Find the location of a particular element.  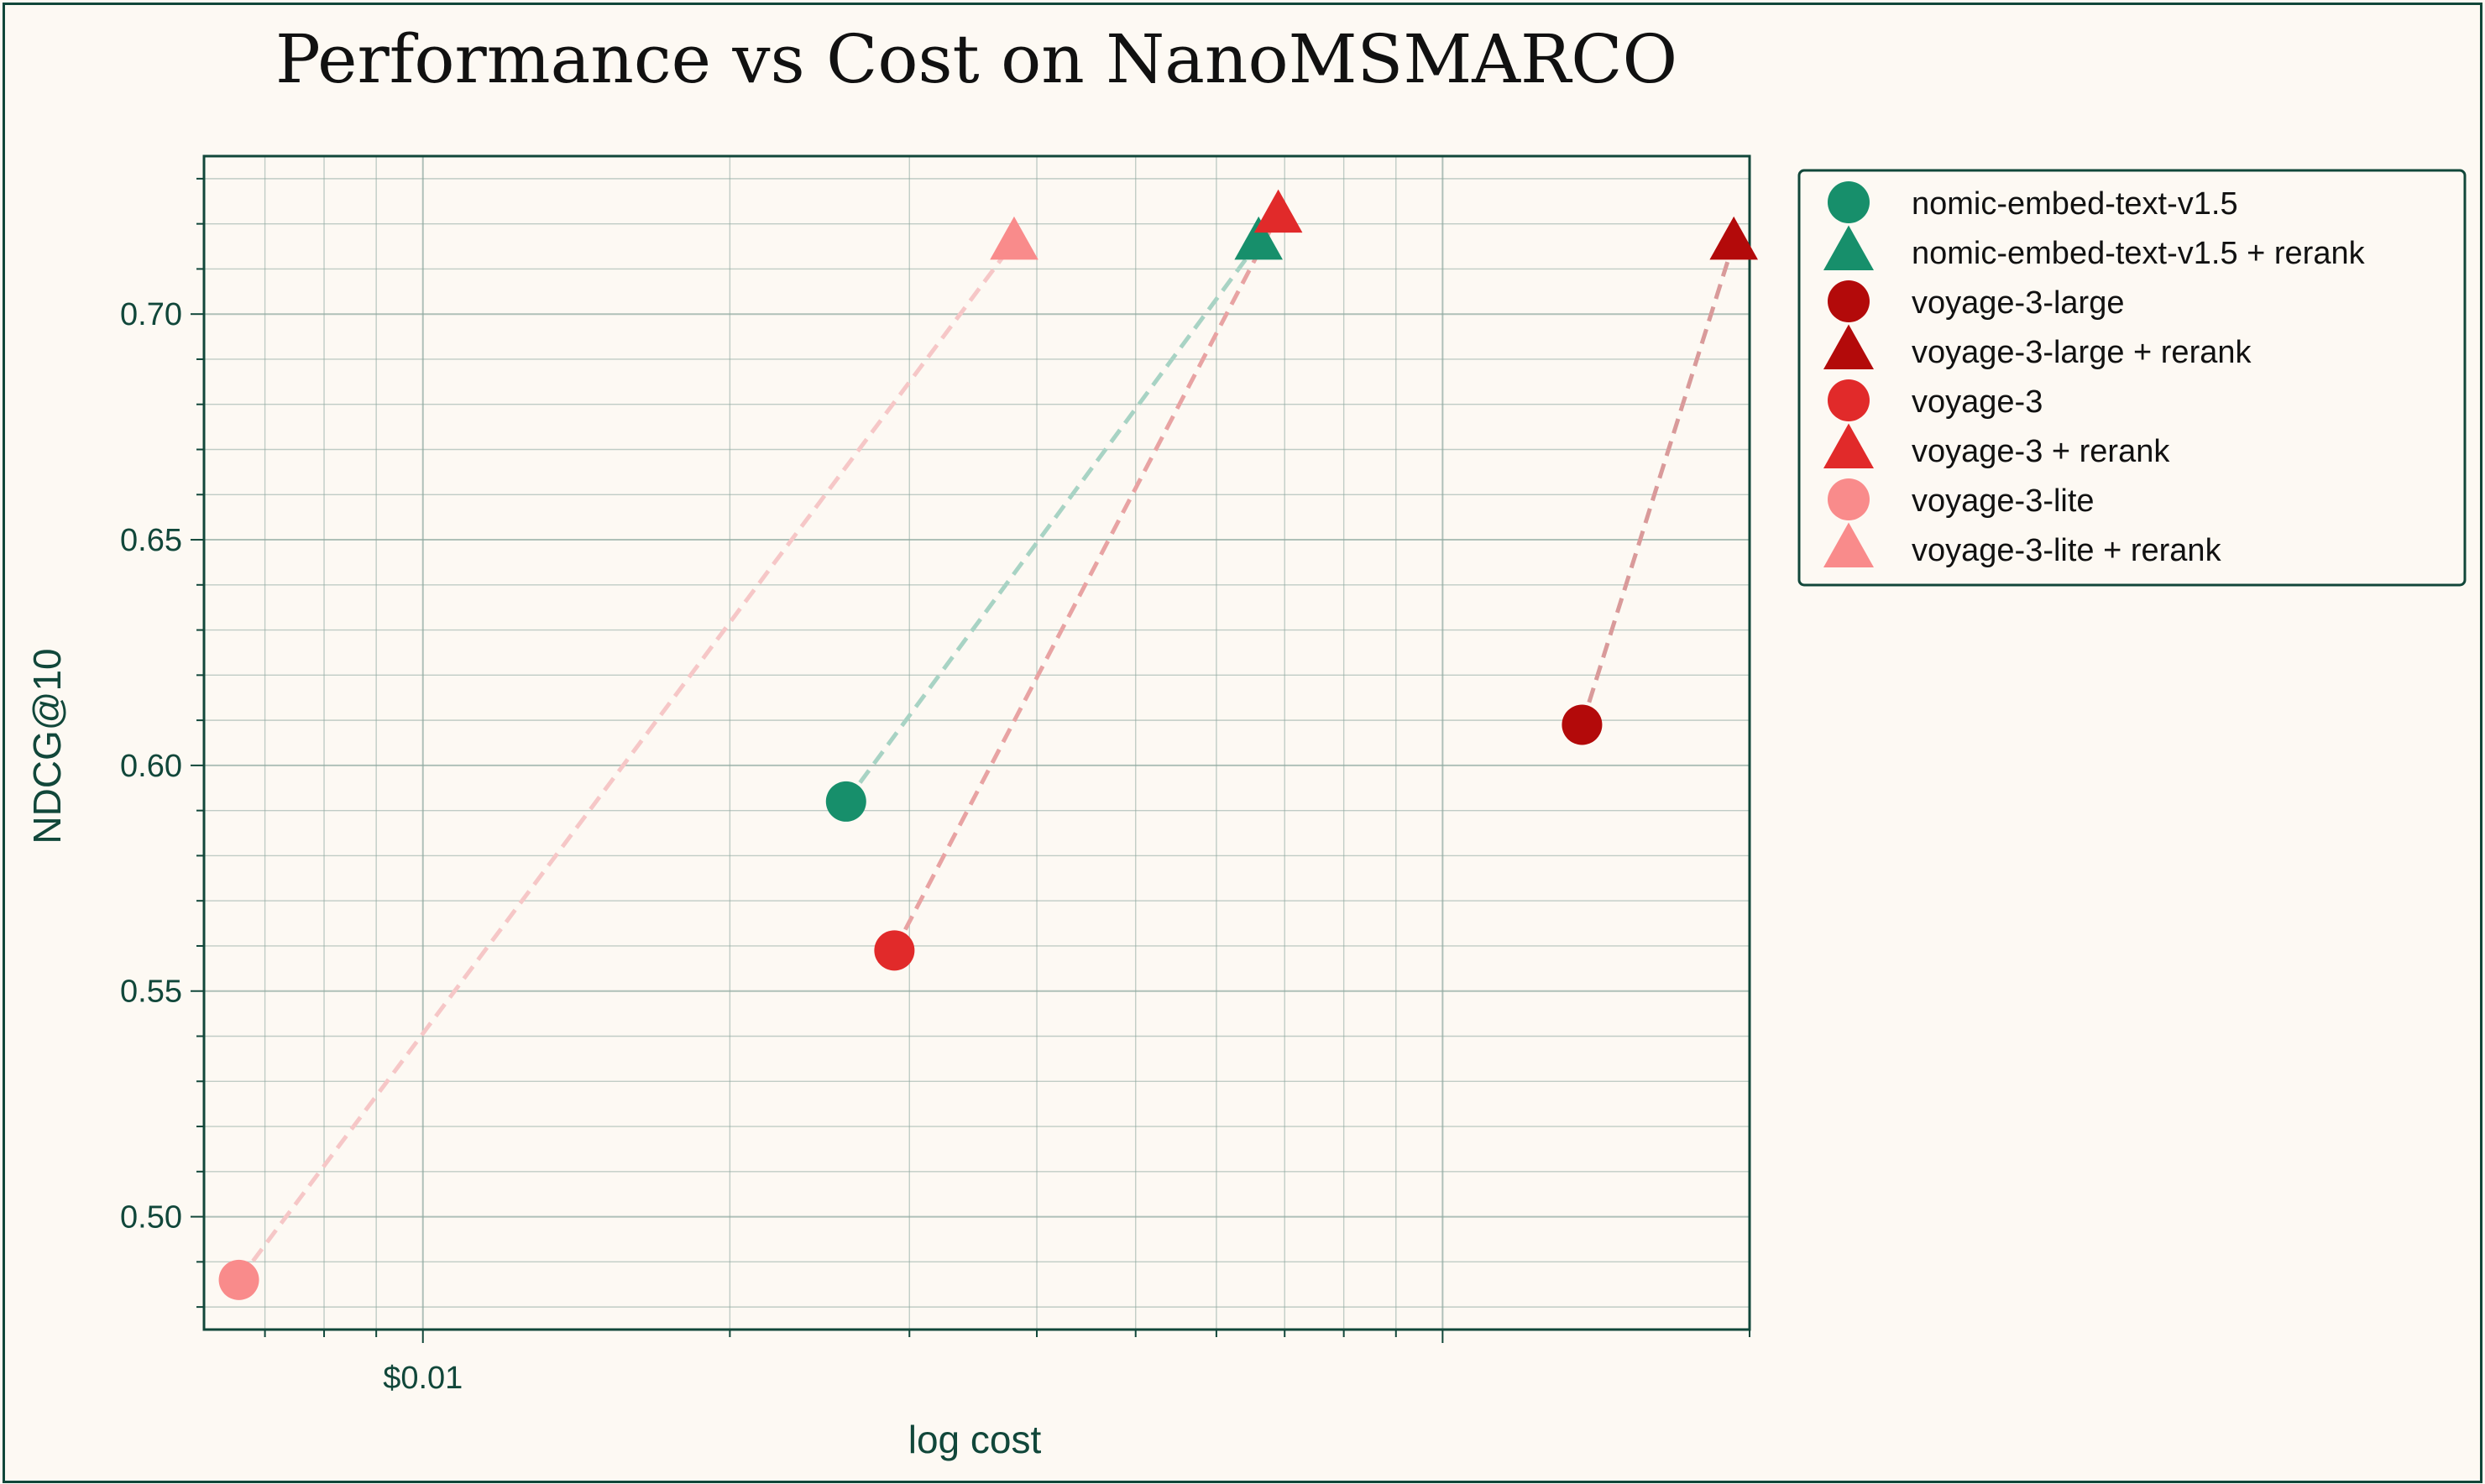

y-axis-label: NDCG@10 is located at coordinates (47, 746).